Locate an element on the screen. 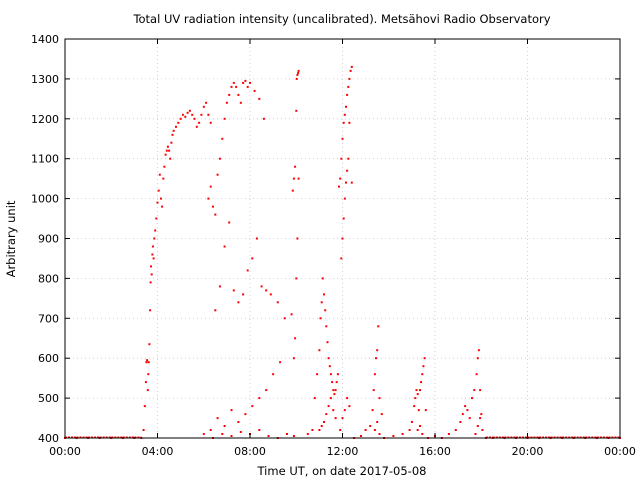 This screenshot has height=480, width=640. x-tick-label: 00:00 is located at coordinates (65, 451).